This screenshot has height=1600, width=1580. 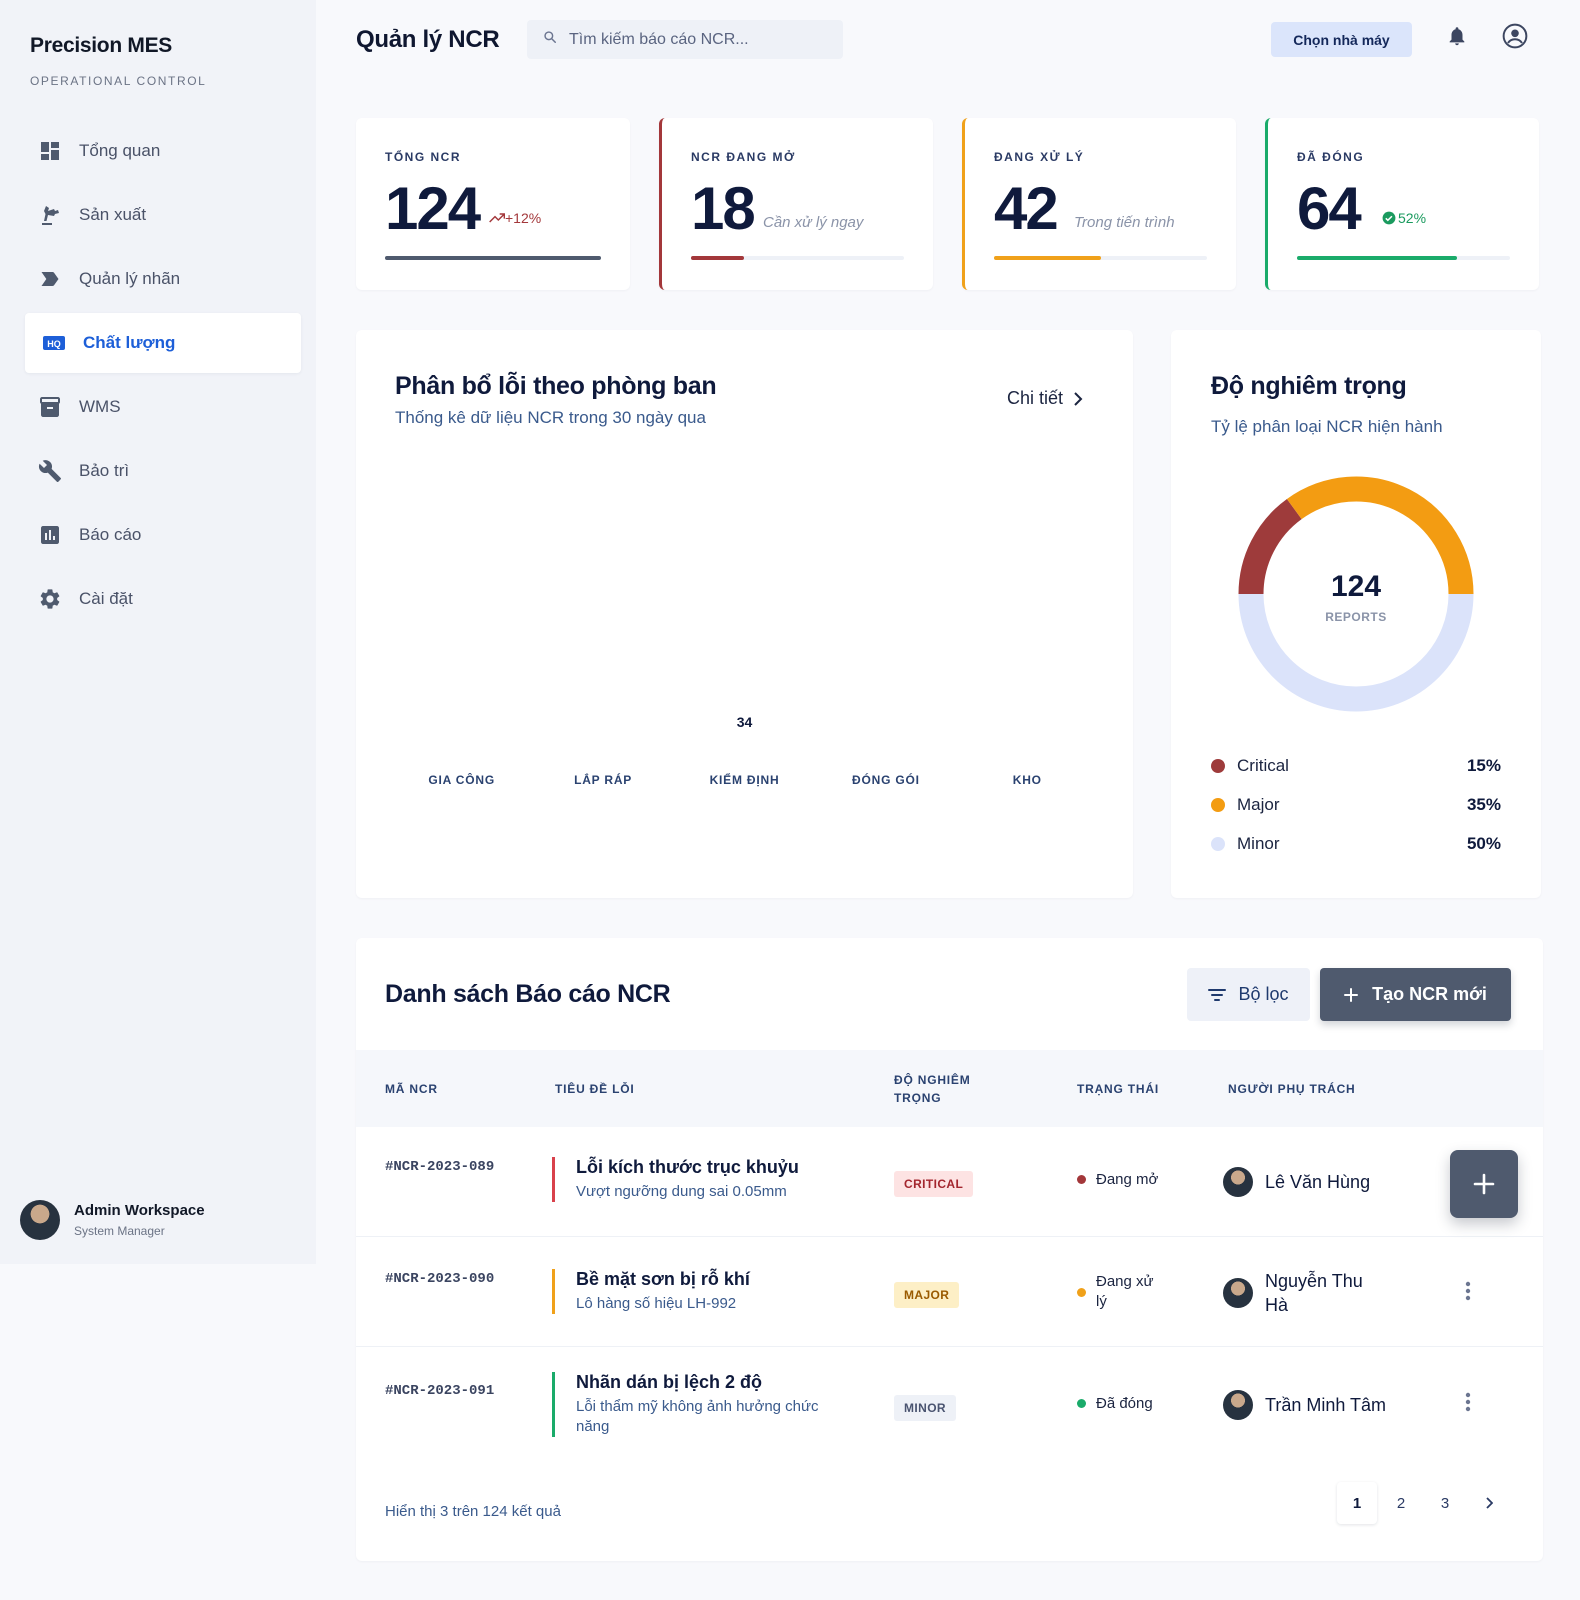 I want to click on search-box, so click(x=685, y=39).